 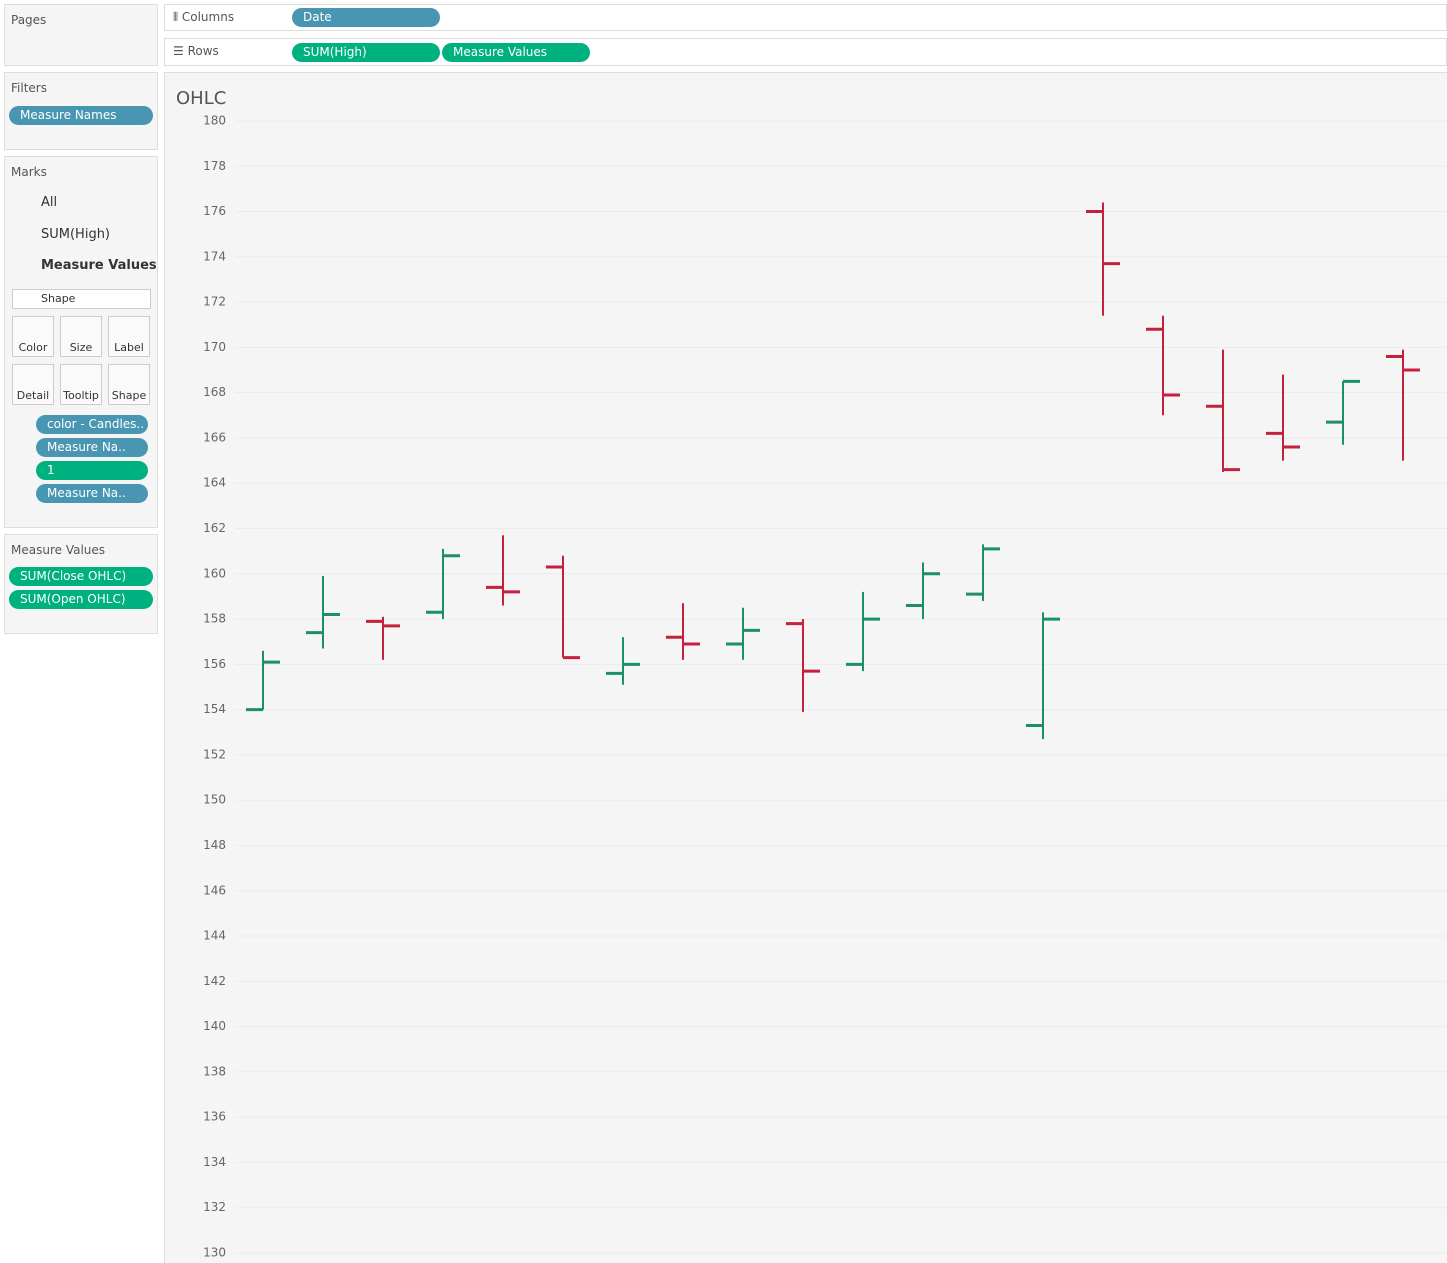 What do you see at coordinates (214, 800) in the screenshot?
I see `y-tick-label: 150` at bounding box center [214, 800].